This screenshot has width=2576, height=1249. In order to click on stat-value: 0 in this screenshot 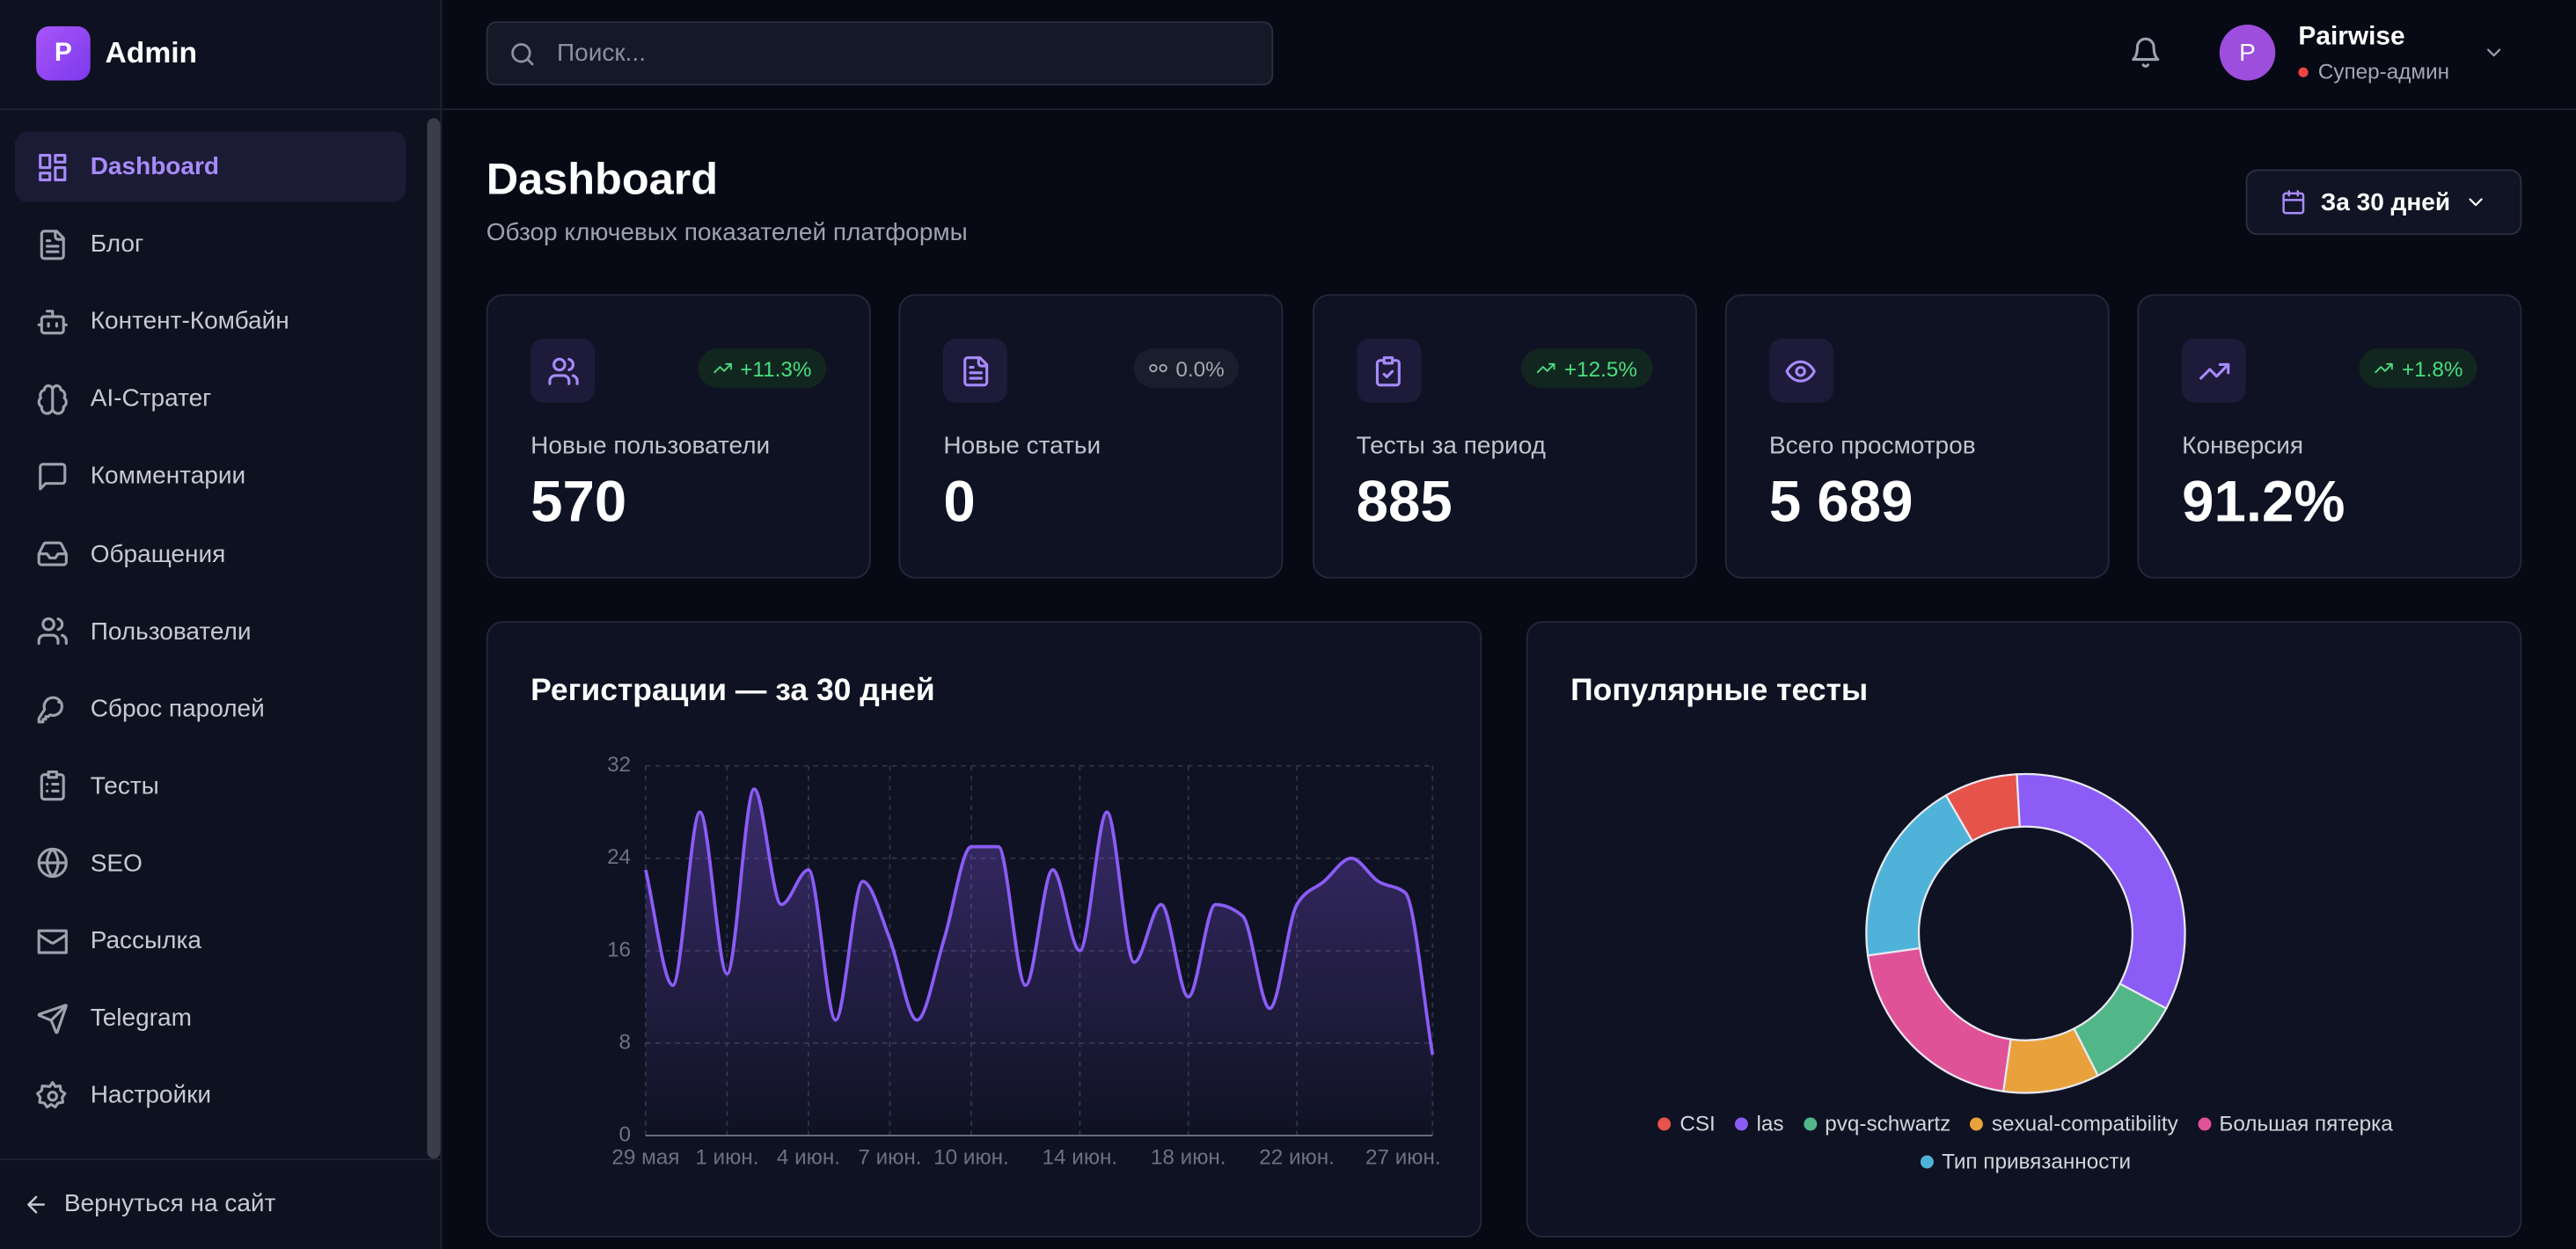, I will do `click(959, 503)`.